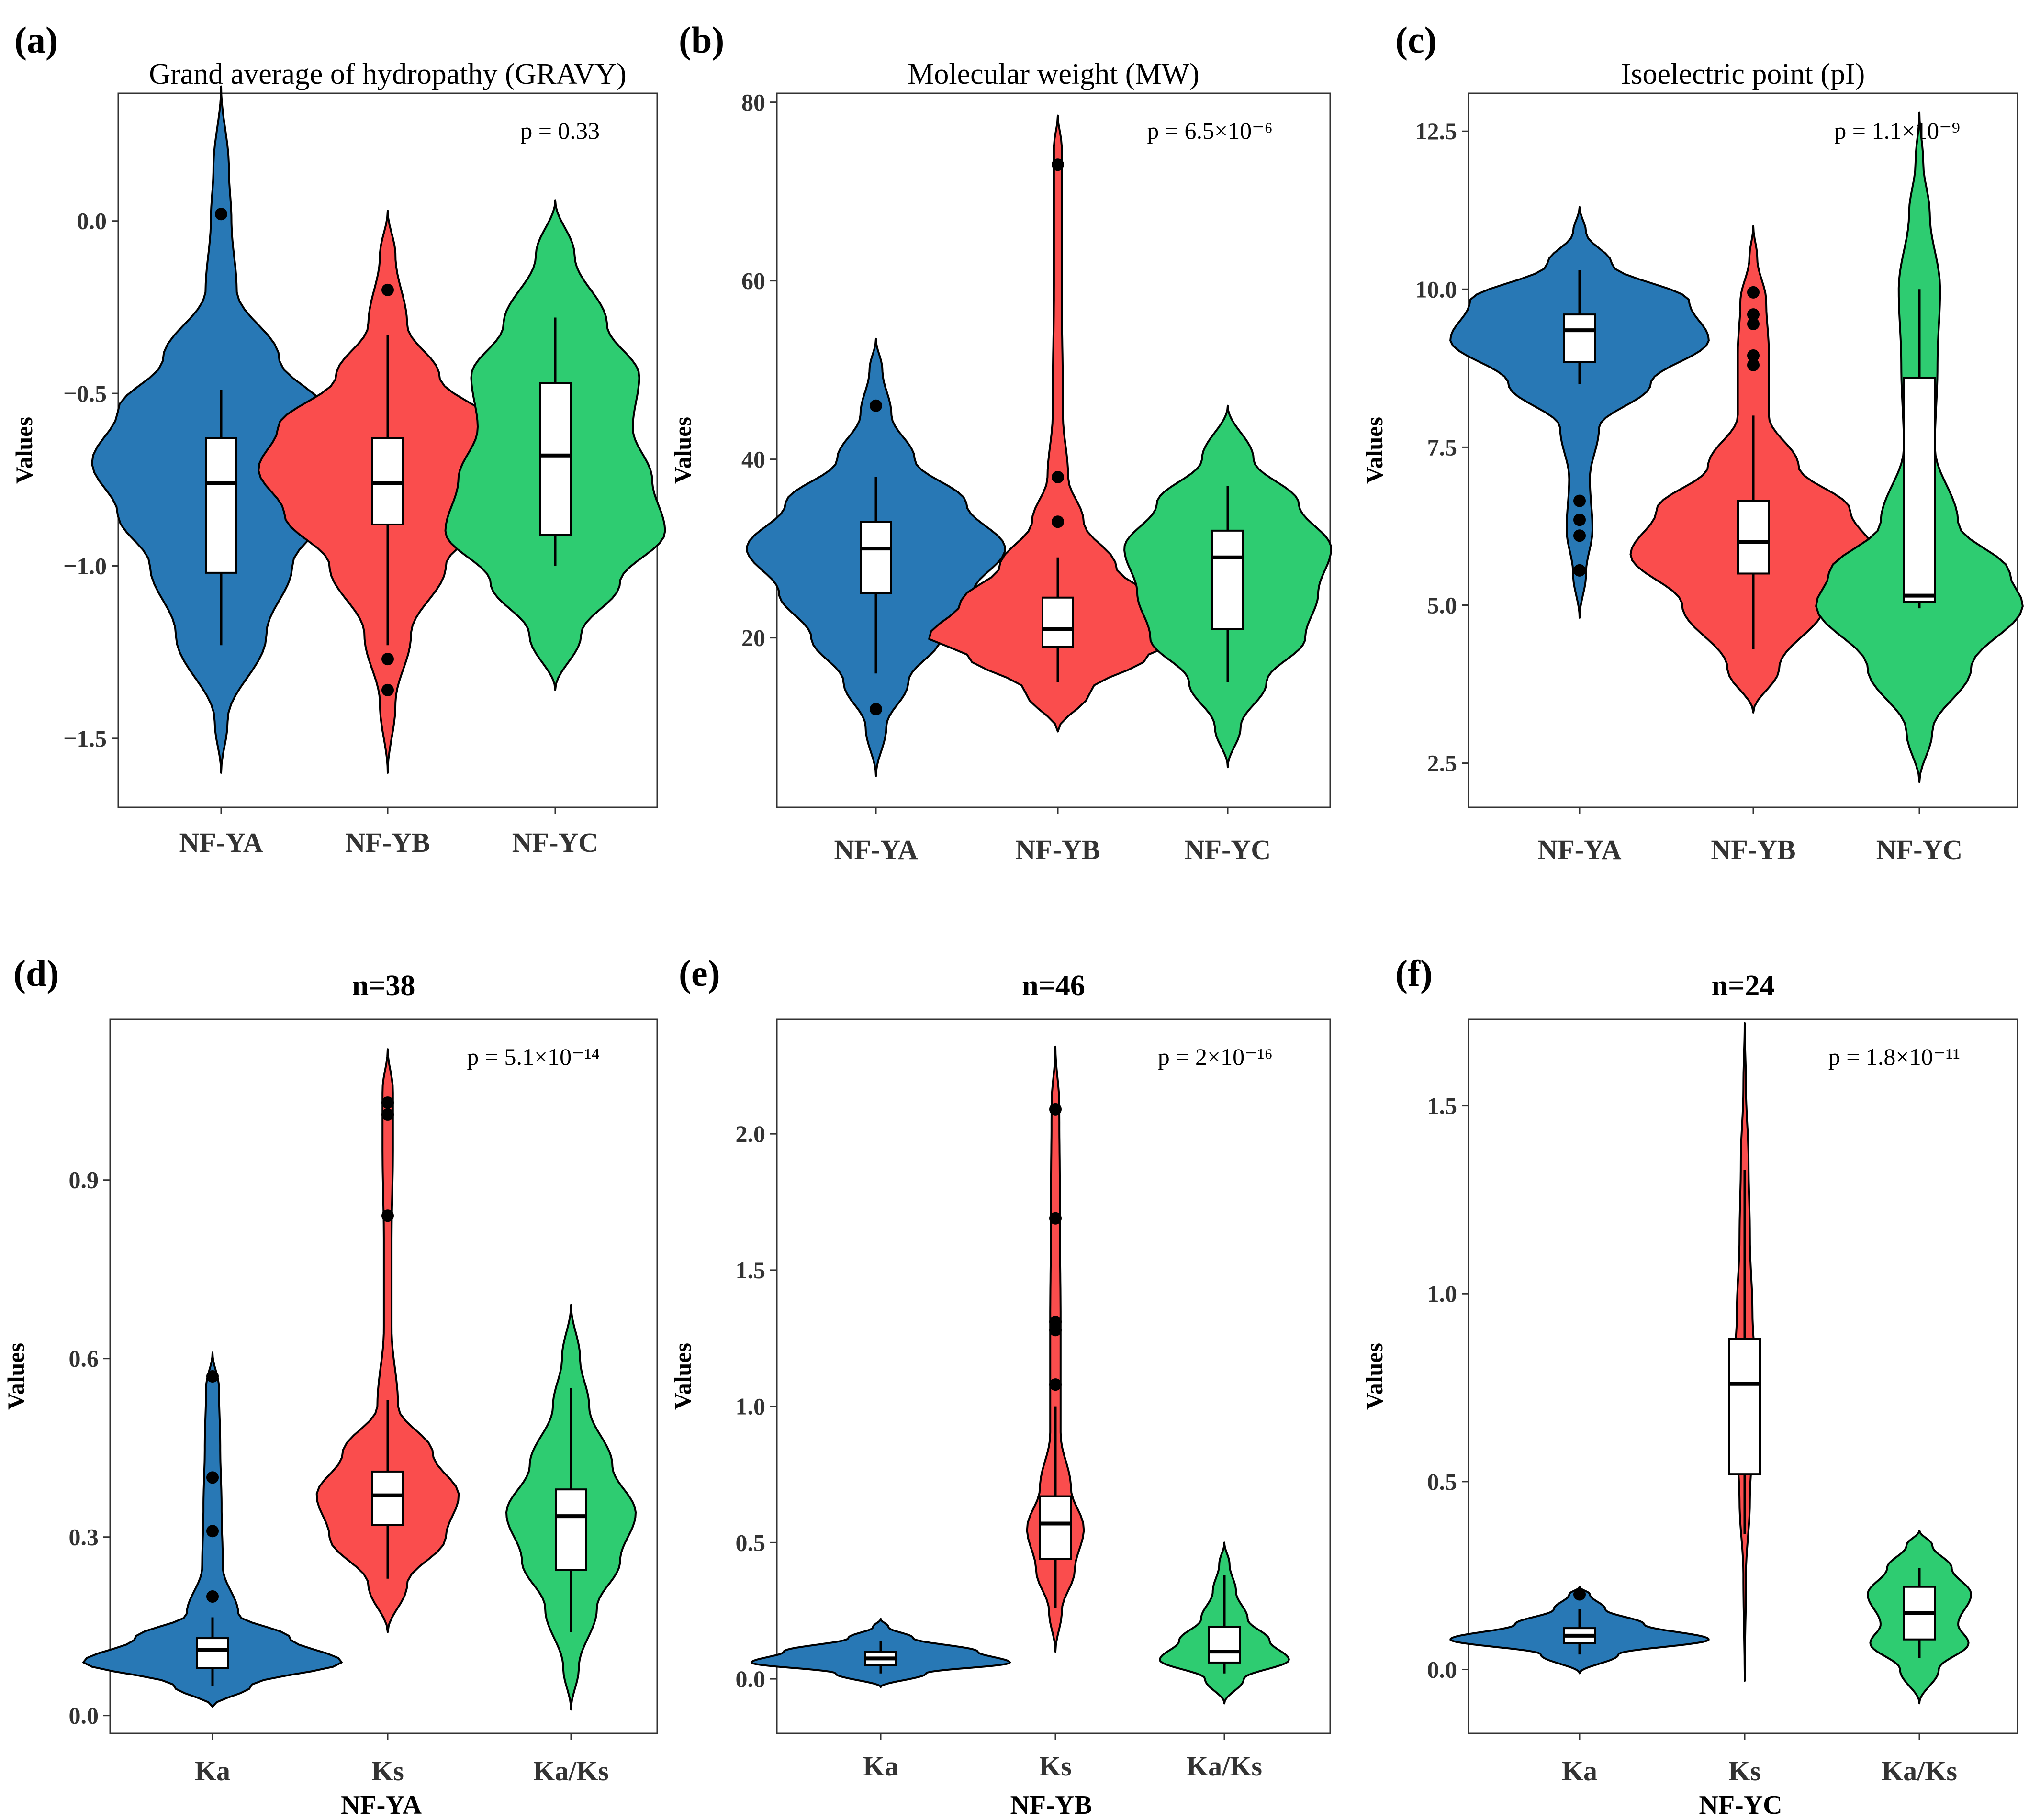  What do you see at coordinates (84, 1358) in the screenshot?
I see `y-tick-label: 0.6` at bounding box center [84, 1358].